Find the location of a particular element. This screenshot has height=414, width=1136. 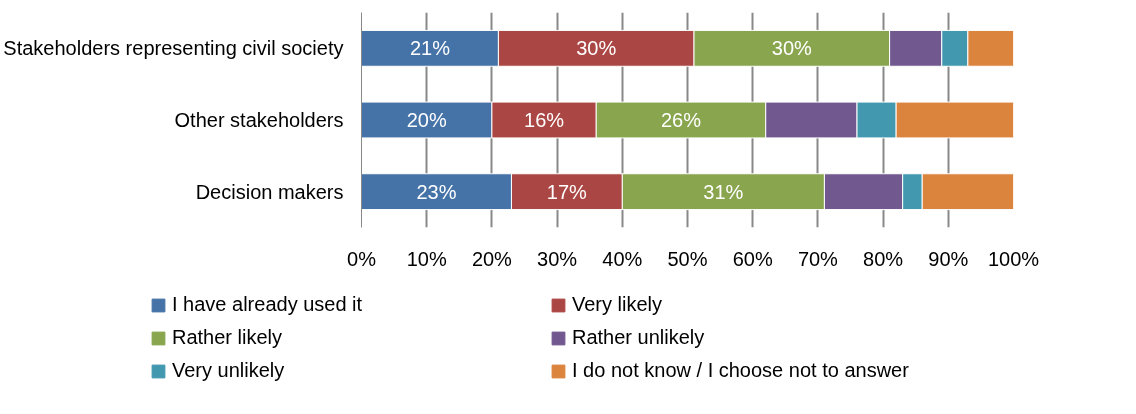

x-tick-label: 100% is located at coordinates (1013, 258).